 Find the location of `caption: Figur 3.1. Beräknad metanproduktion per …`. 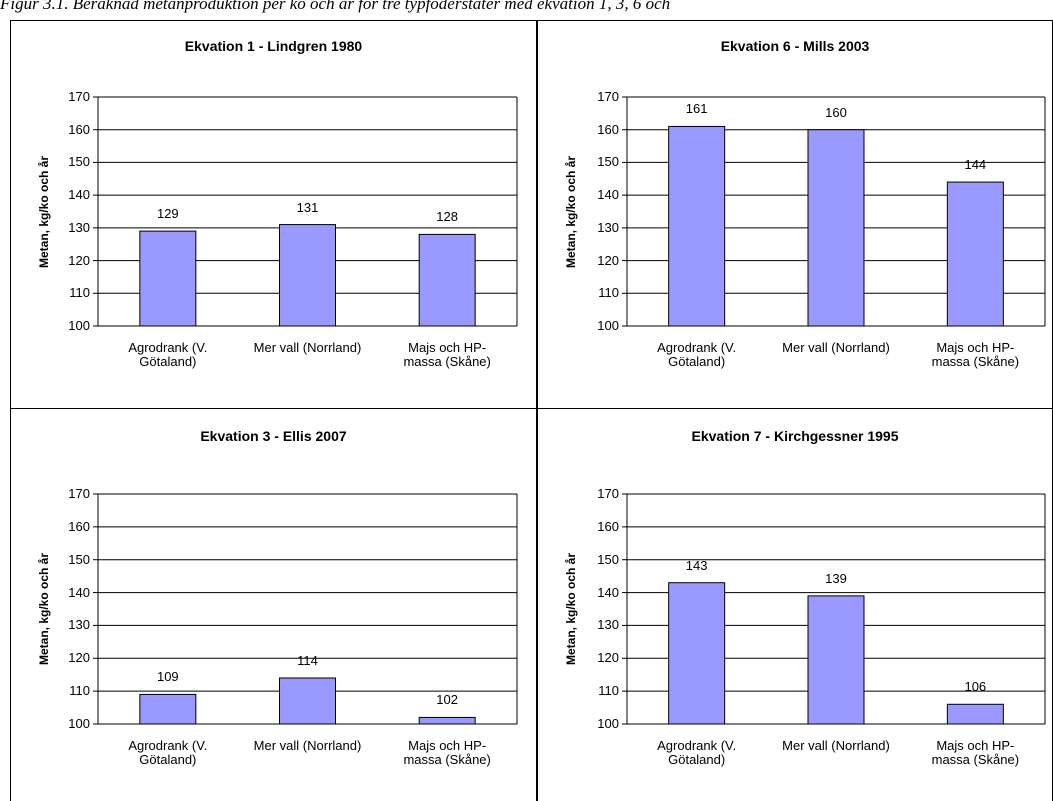

caption: Figur 3.1. Beräknad metanproduktion per … is located at coordinates (335, 6).